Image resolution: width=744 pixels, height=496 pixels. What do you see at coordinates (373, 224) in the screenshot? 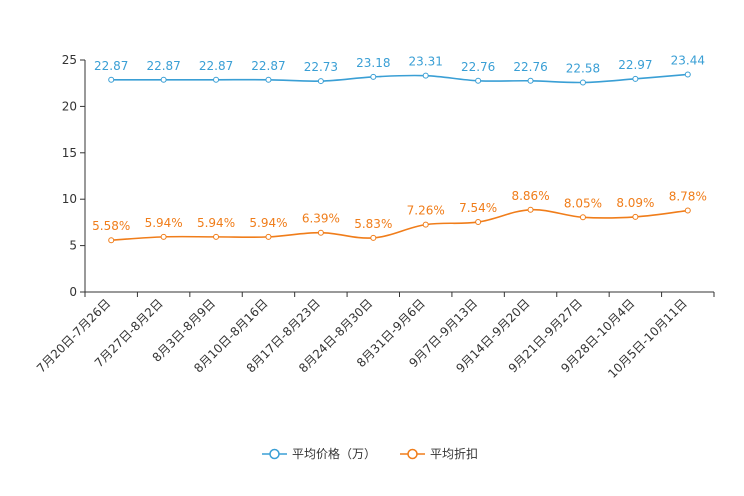
I see `data-label: 5.83%` at bounding box center [373, 224].